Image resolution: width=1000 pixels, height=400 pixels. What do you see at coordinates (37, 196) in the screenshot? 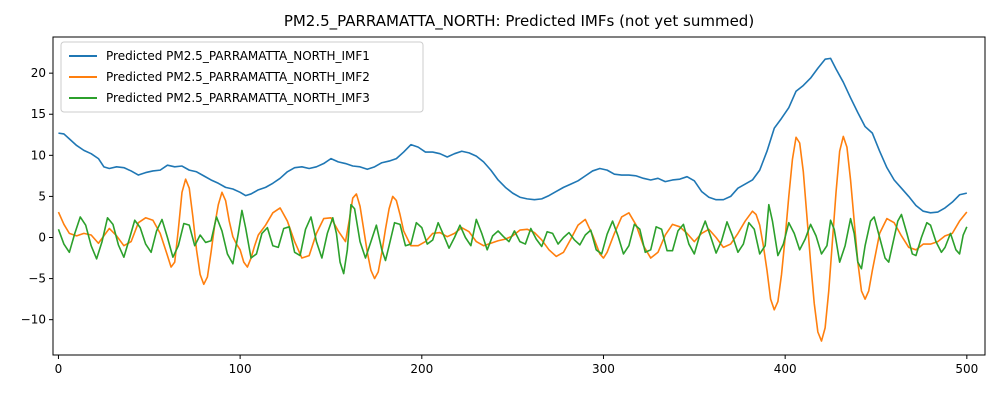
I see `y-axis-ticks: −10 −5 0 5 10 15 20` at bounding box center [37, 196].